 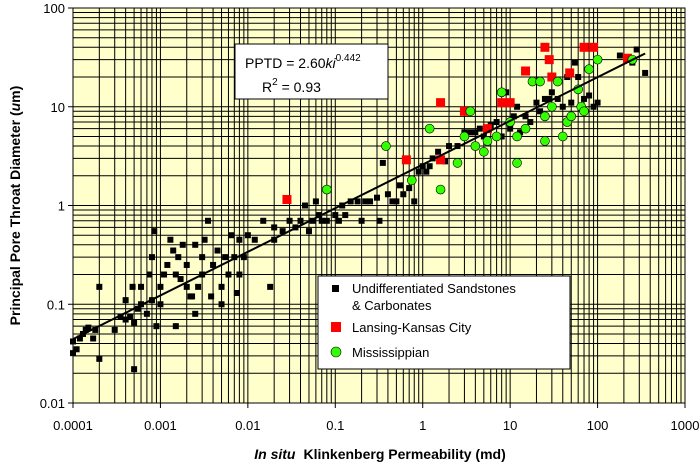 What do you see at coordinates (392, 305) in the screenshot?
I see `legend-label-sandstones-line2: & Carbonates` at bounding box center [392, 305].